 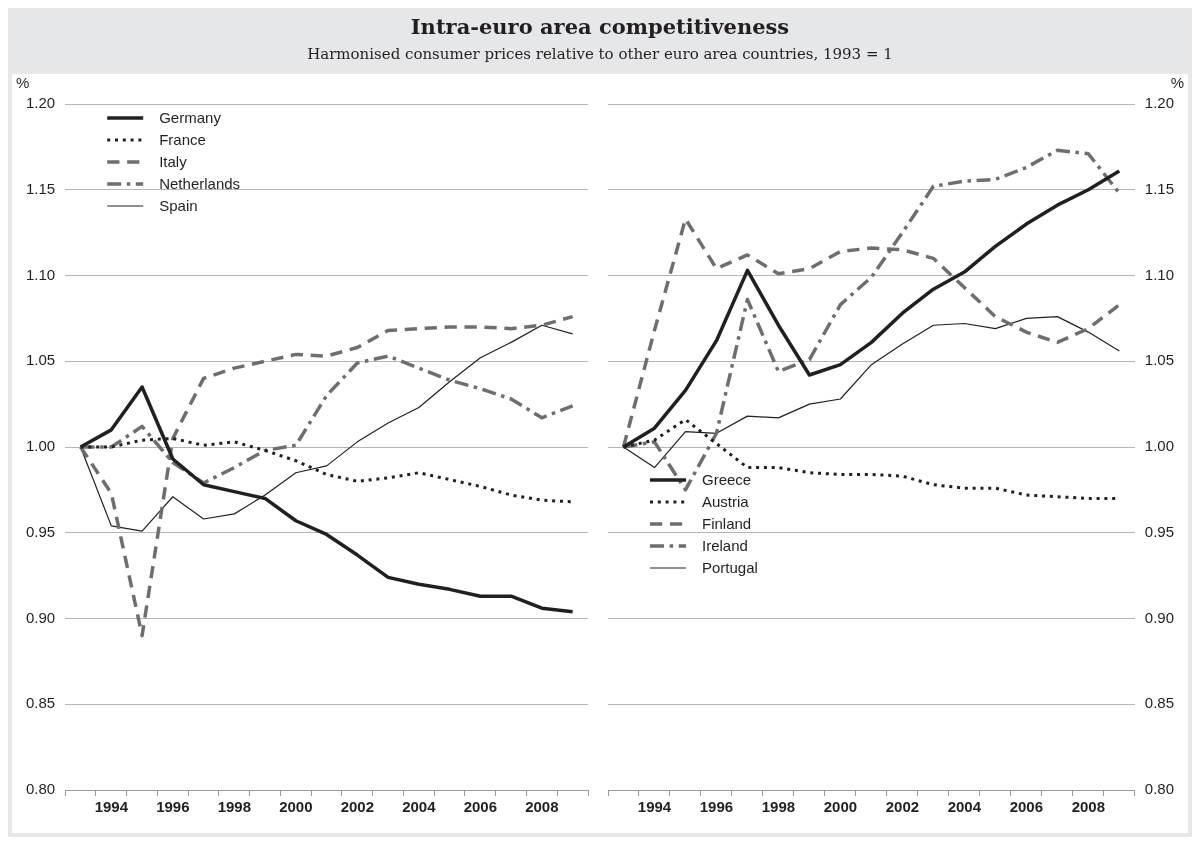 I want to click on y-tick-label: 1.10, so click(x=40, y=274).